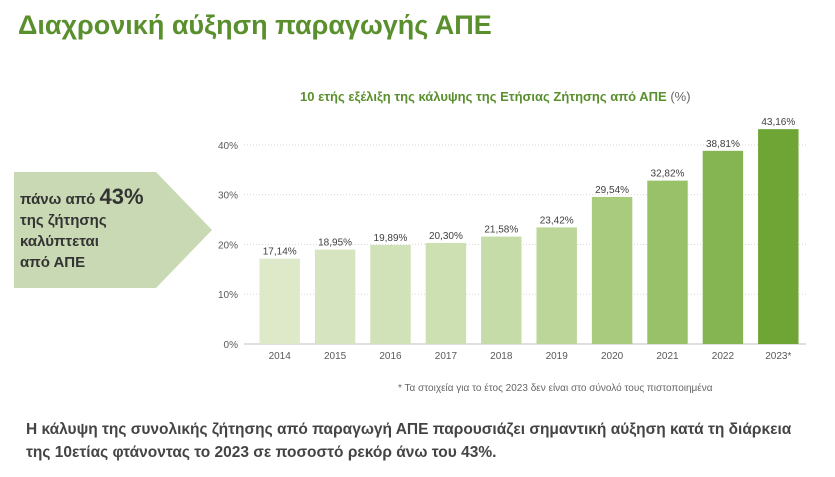  Describe the element at coordinates (335, 356) in the screenshot. I see `x-tick-label: 2015` at that location.